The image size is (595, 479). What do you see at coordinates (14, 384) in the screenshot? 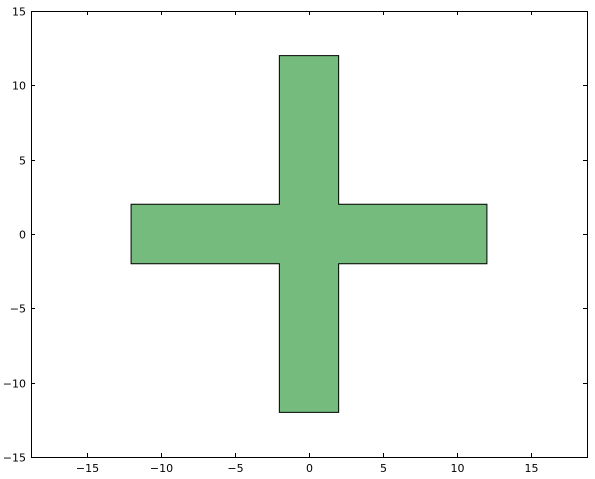
I see `y-tick-label: −10` at bounding box center [14, 384].